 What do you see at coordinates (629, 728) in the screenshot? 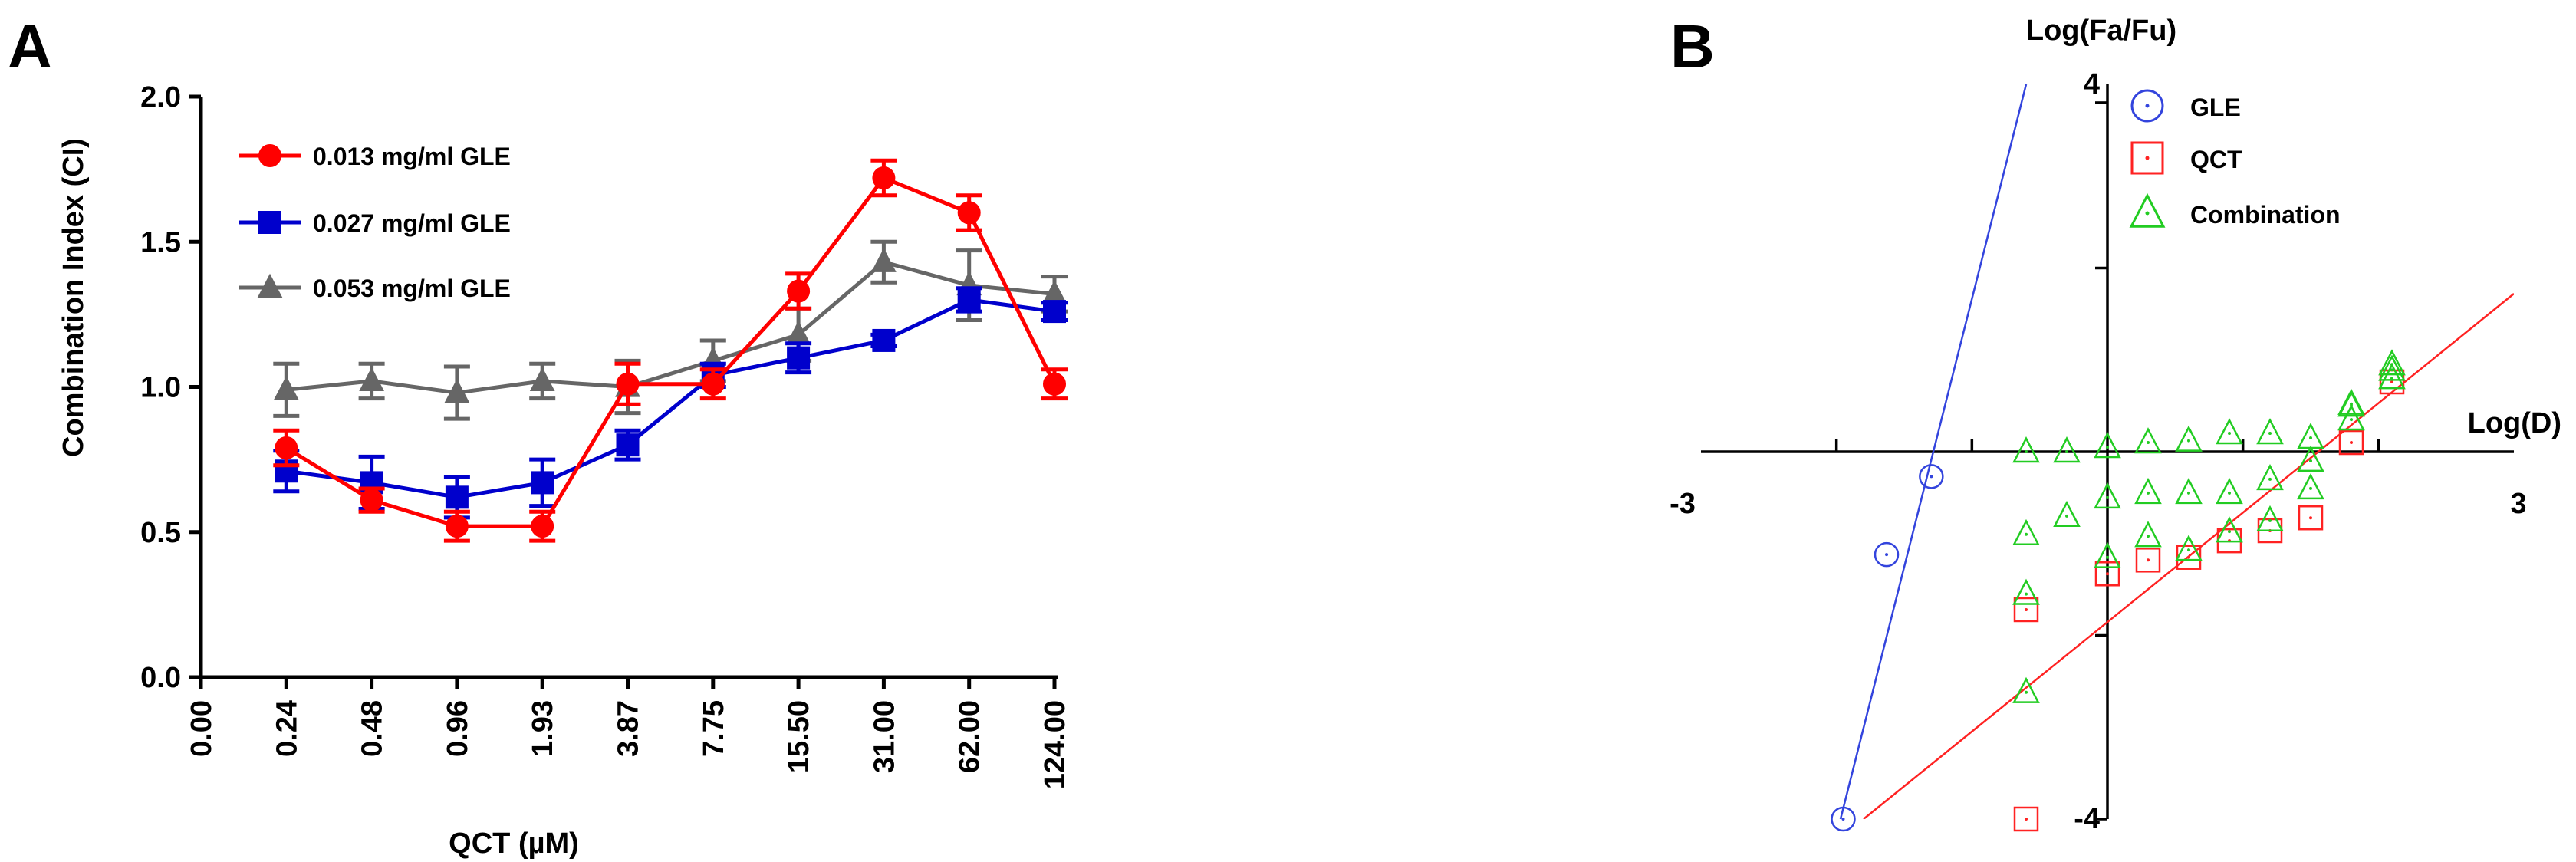
I see `chart-a-x-tick-label: 3.87` at bounding box center [629, 728].